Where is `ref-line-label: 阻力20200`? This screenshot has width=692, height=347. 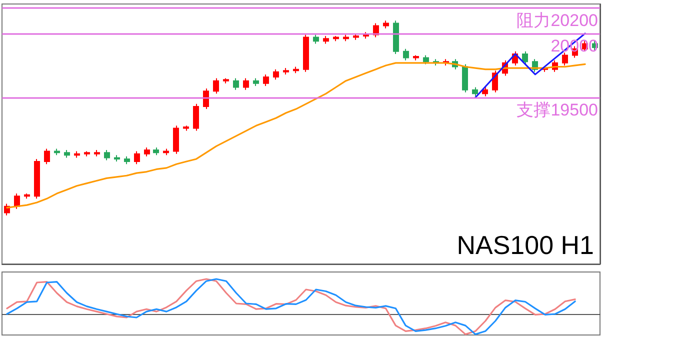
ref-line-label: 阻力20200 is located at coordinates (557, 20).